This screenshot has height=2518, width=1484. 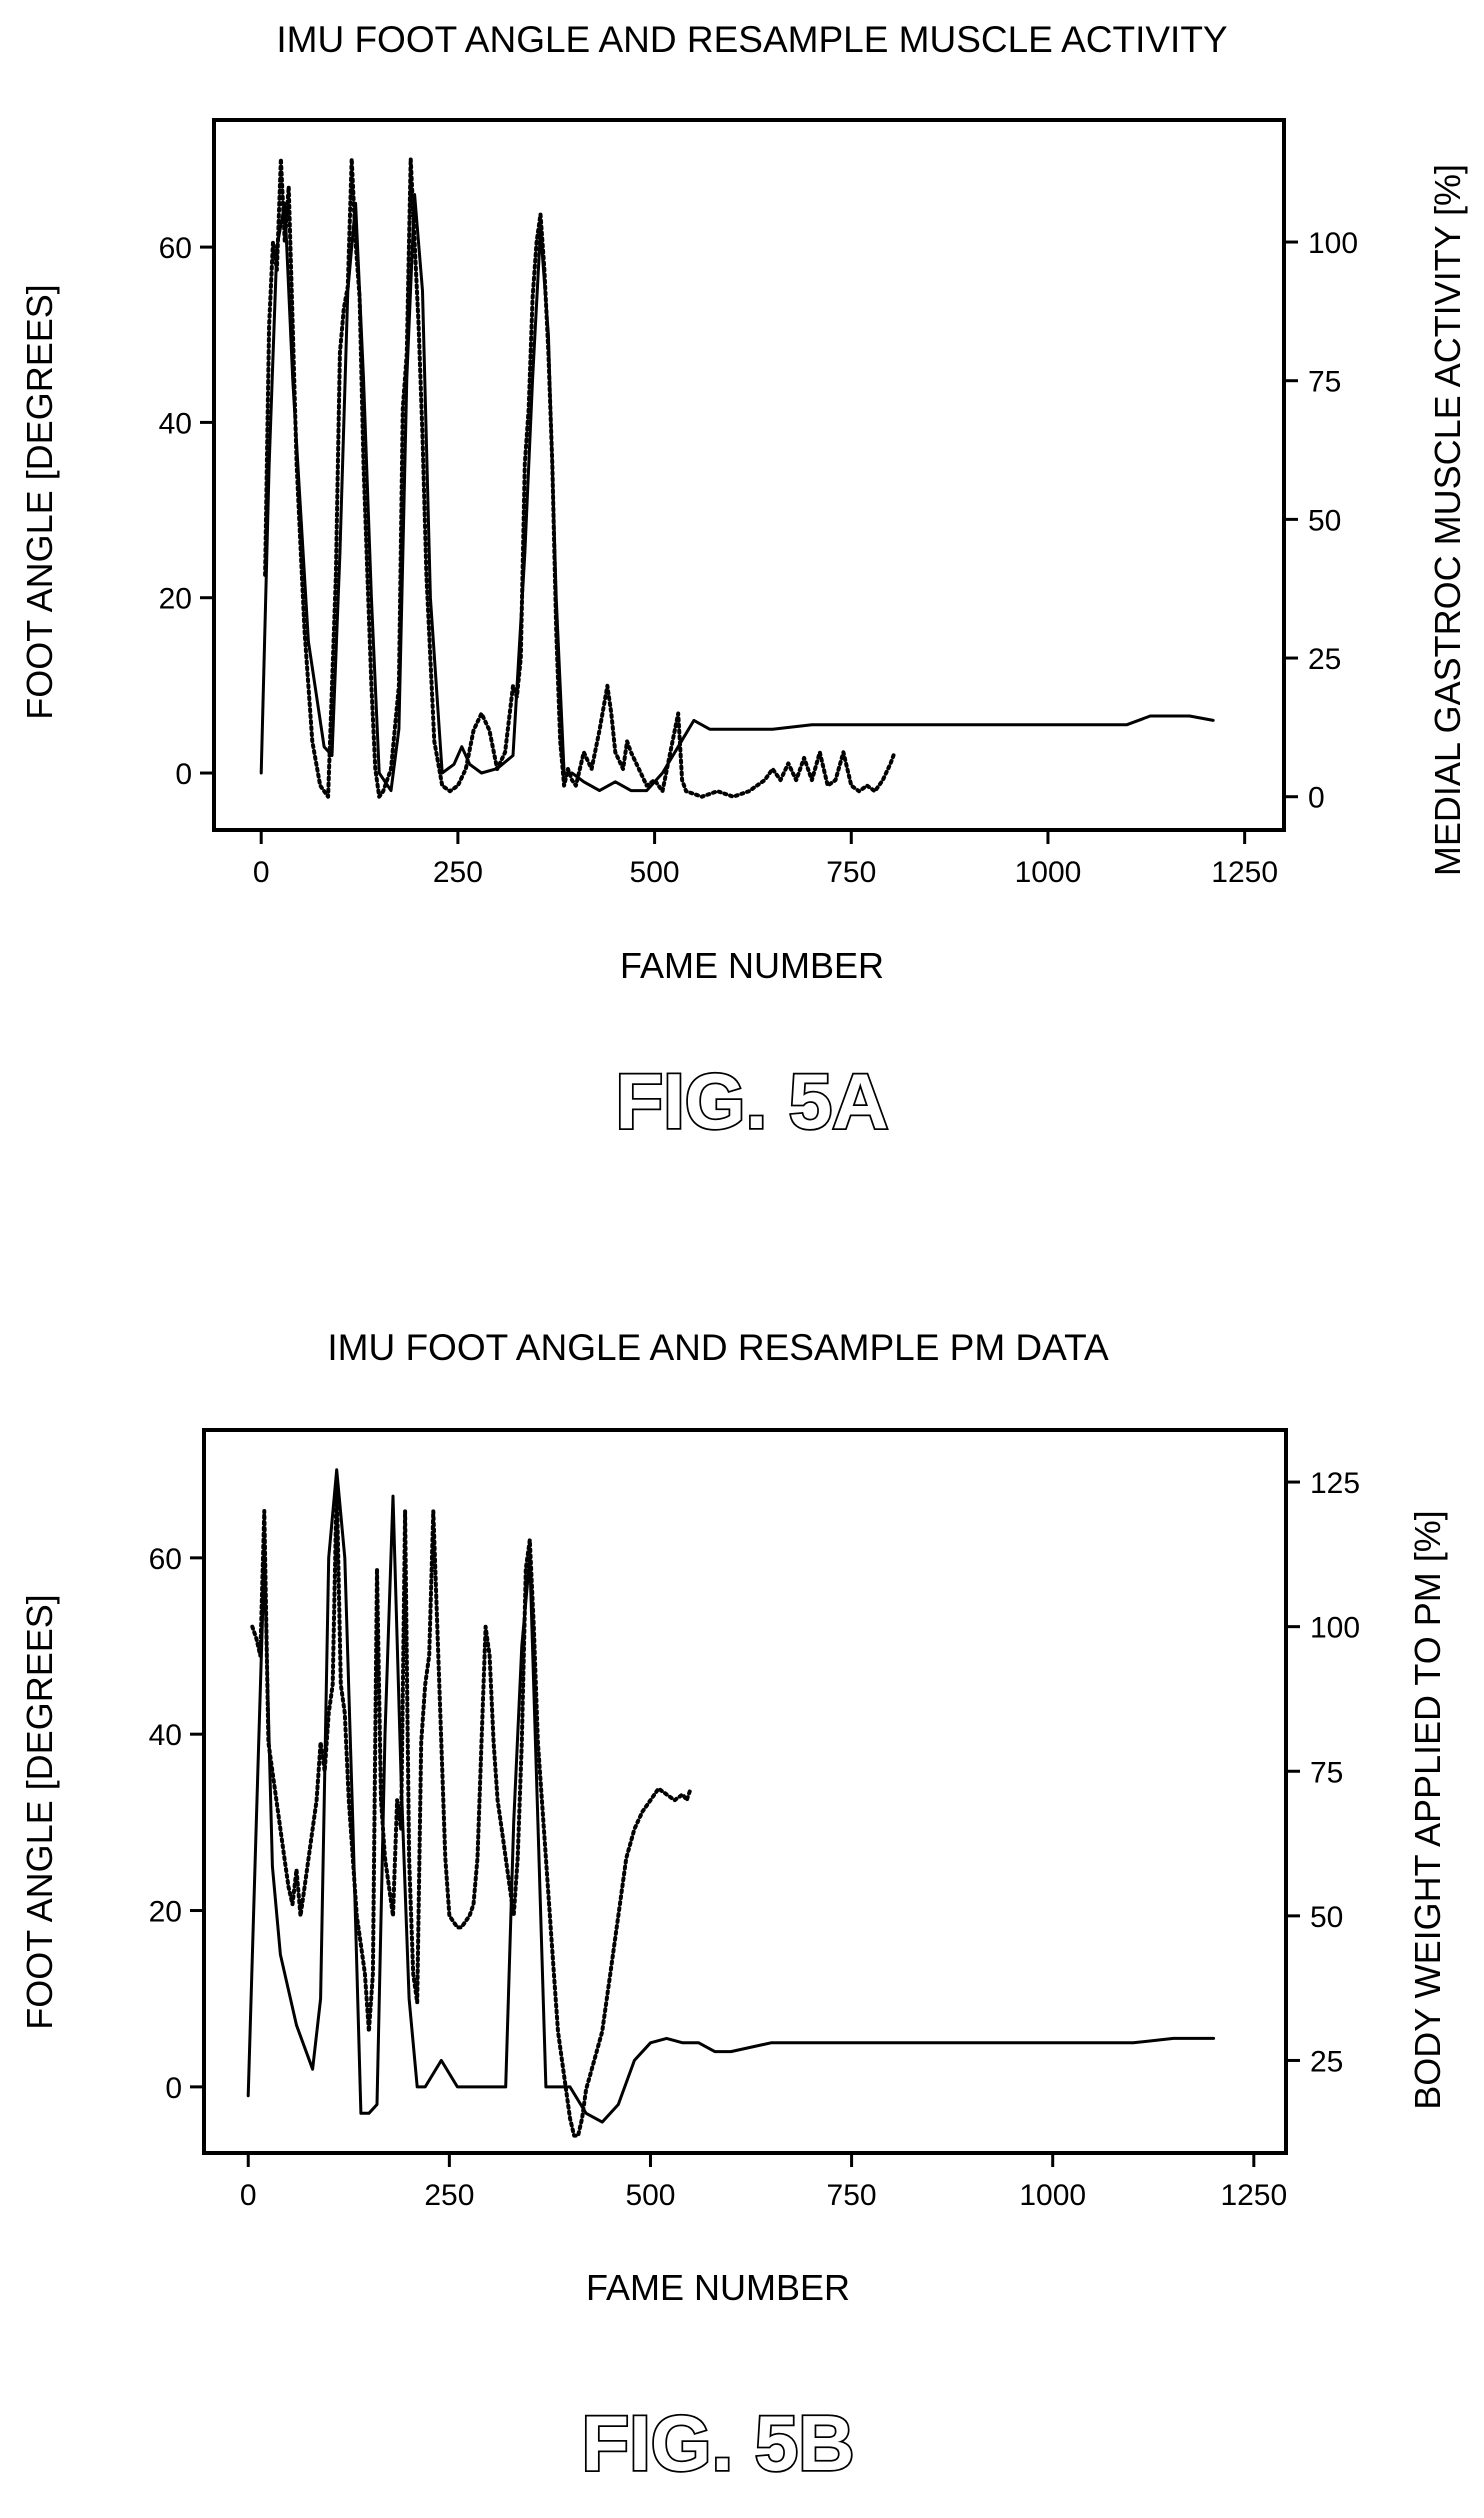 I want to click on y2-axis-label: MEDIAL GASTROC MUSCLE ACTIVITY [%], so click(x=1447, y=520).